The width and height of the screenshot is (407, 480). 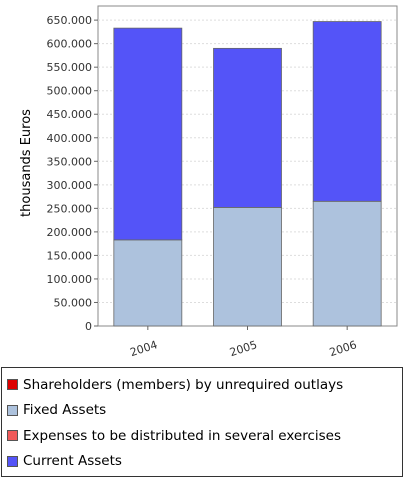 I want to click on y-tick-label: 50.000, so click(x=73, y=302).